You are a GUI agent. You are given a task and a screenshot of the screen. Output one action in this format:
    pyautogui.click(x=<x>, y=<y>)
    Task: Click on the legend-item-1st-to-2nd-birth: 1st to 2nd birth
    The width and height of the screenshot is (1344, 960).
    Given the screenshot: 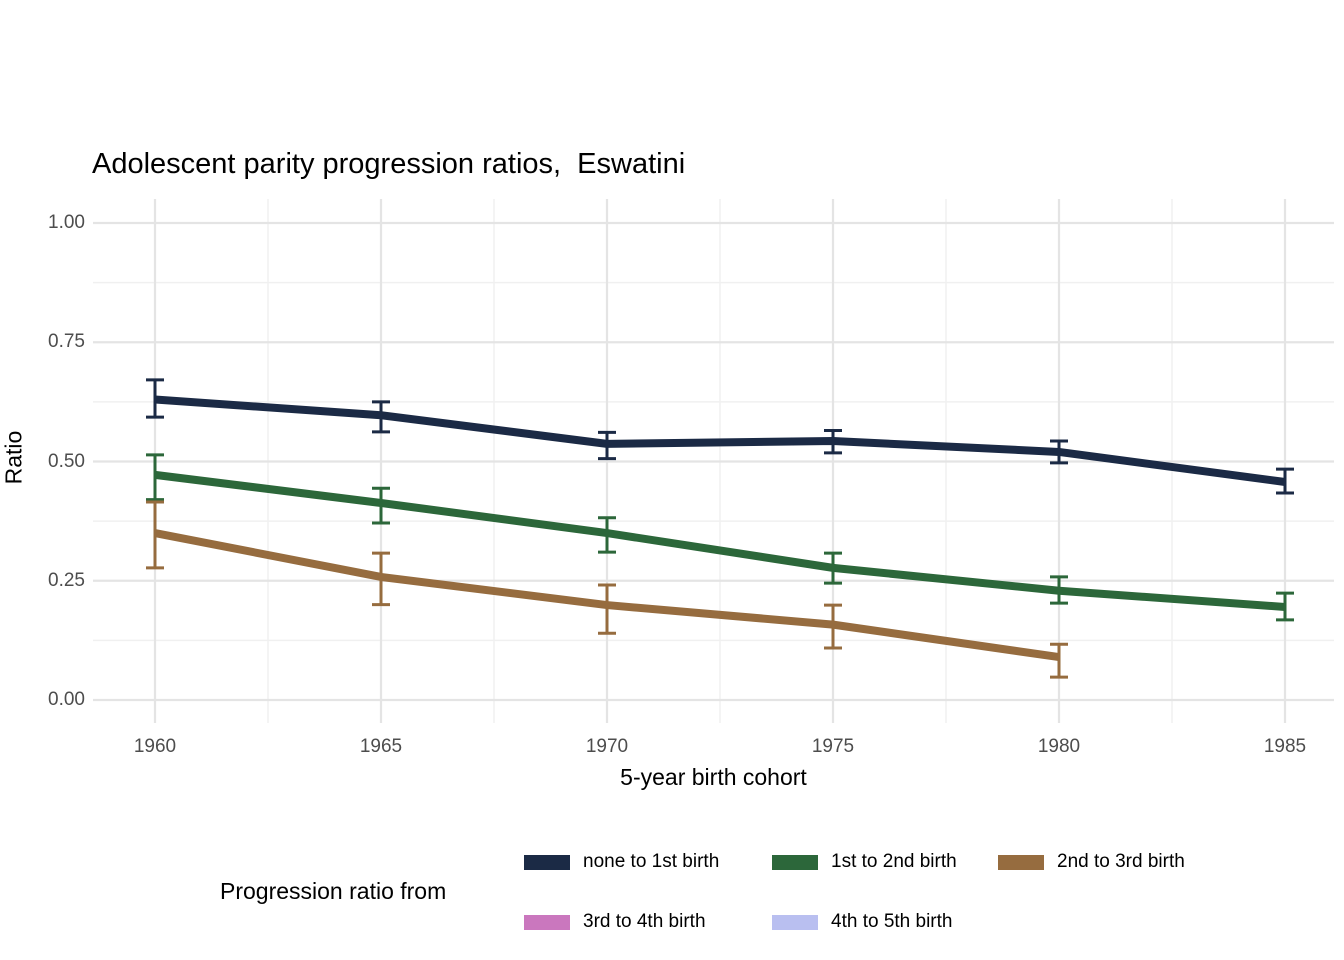 What is the action you would take?
    pyautogui.click(x=864, y=862)
    